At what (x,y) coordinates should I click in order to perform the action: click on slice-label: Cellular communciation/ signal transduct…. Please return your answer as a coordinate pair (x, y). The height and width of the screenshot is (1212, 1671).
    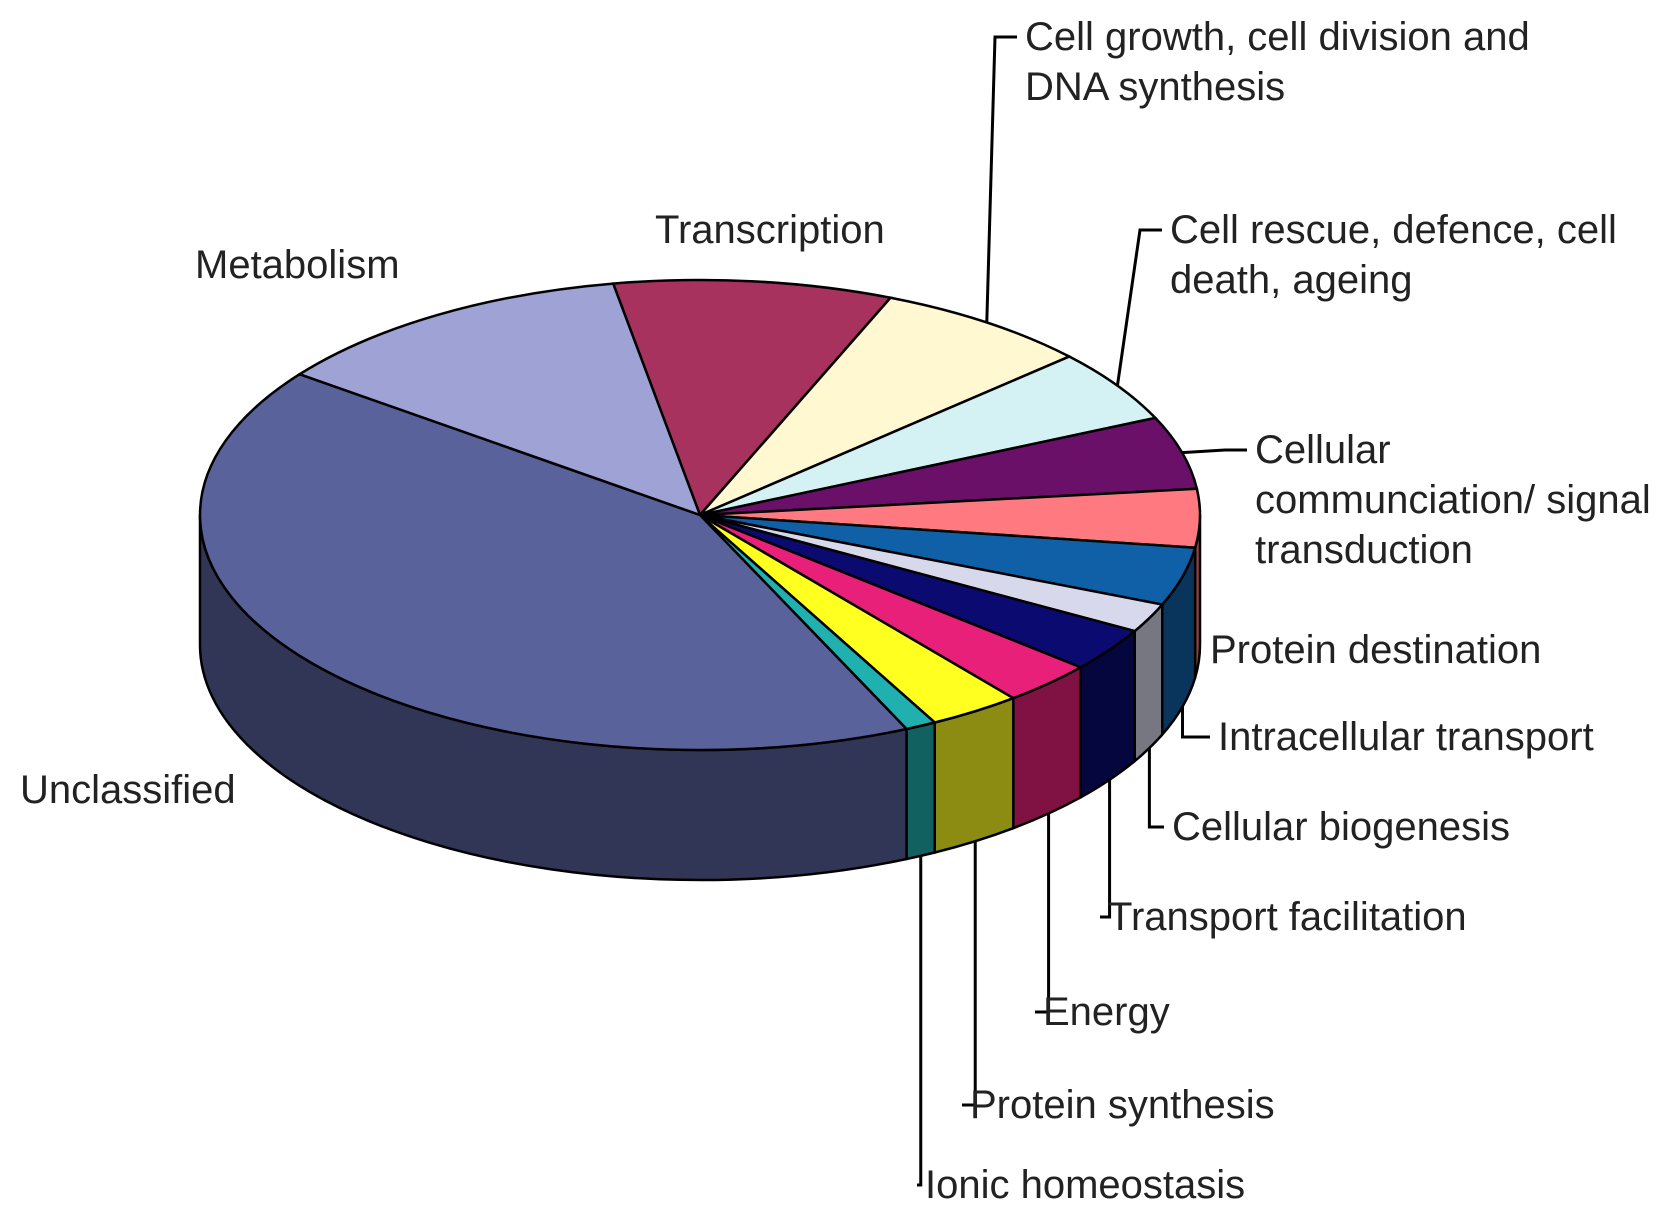
    Looking at the image, I should click on (1453, 500).